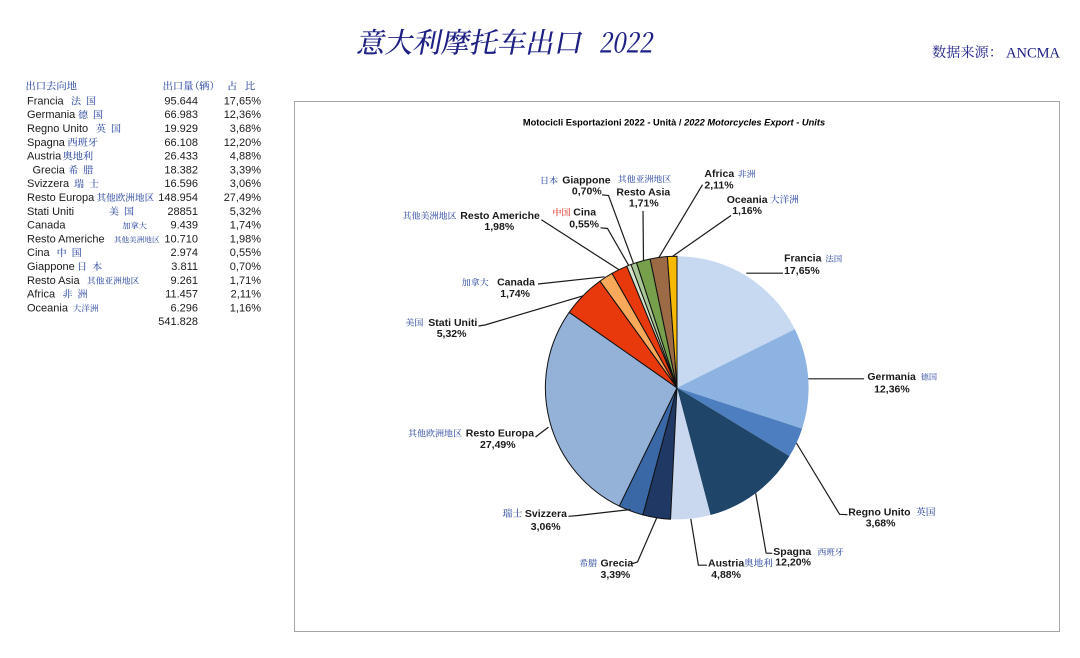  Describe the element at coordinates (181, 115) in the screenshot. I see `svg-text: 66.983` at that location.